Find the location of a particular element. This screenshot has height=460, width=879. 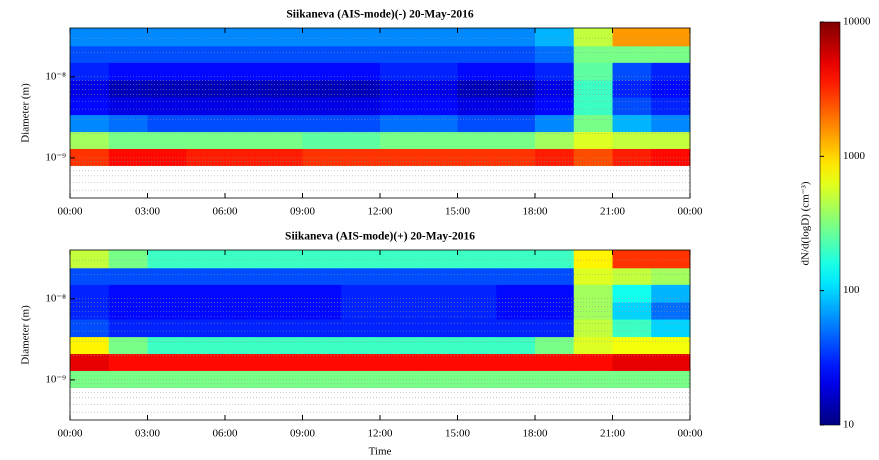

y-tick-label: 10⁻⁸ is located at coordinates (55, 76).